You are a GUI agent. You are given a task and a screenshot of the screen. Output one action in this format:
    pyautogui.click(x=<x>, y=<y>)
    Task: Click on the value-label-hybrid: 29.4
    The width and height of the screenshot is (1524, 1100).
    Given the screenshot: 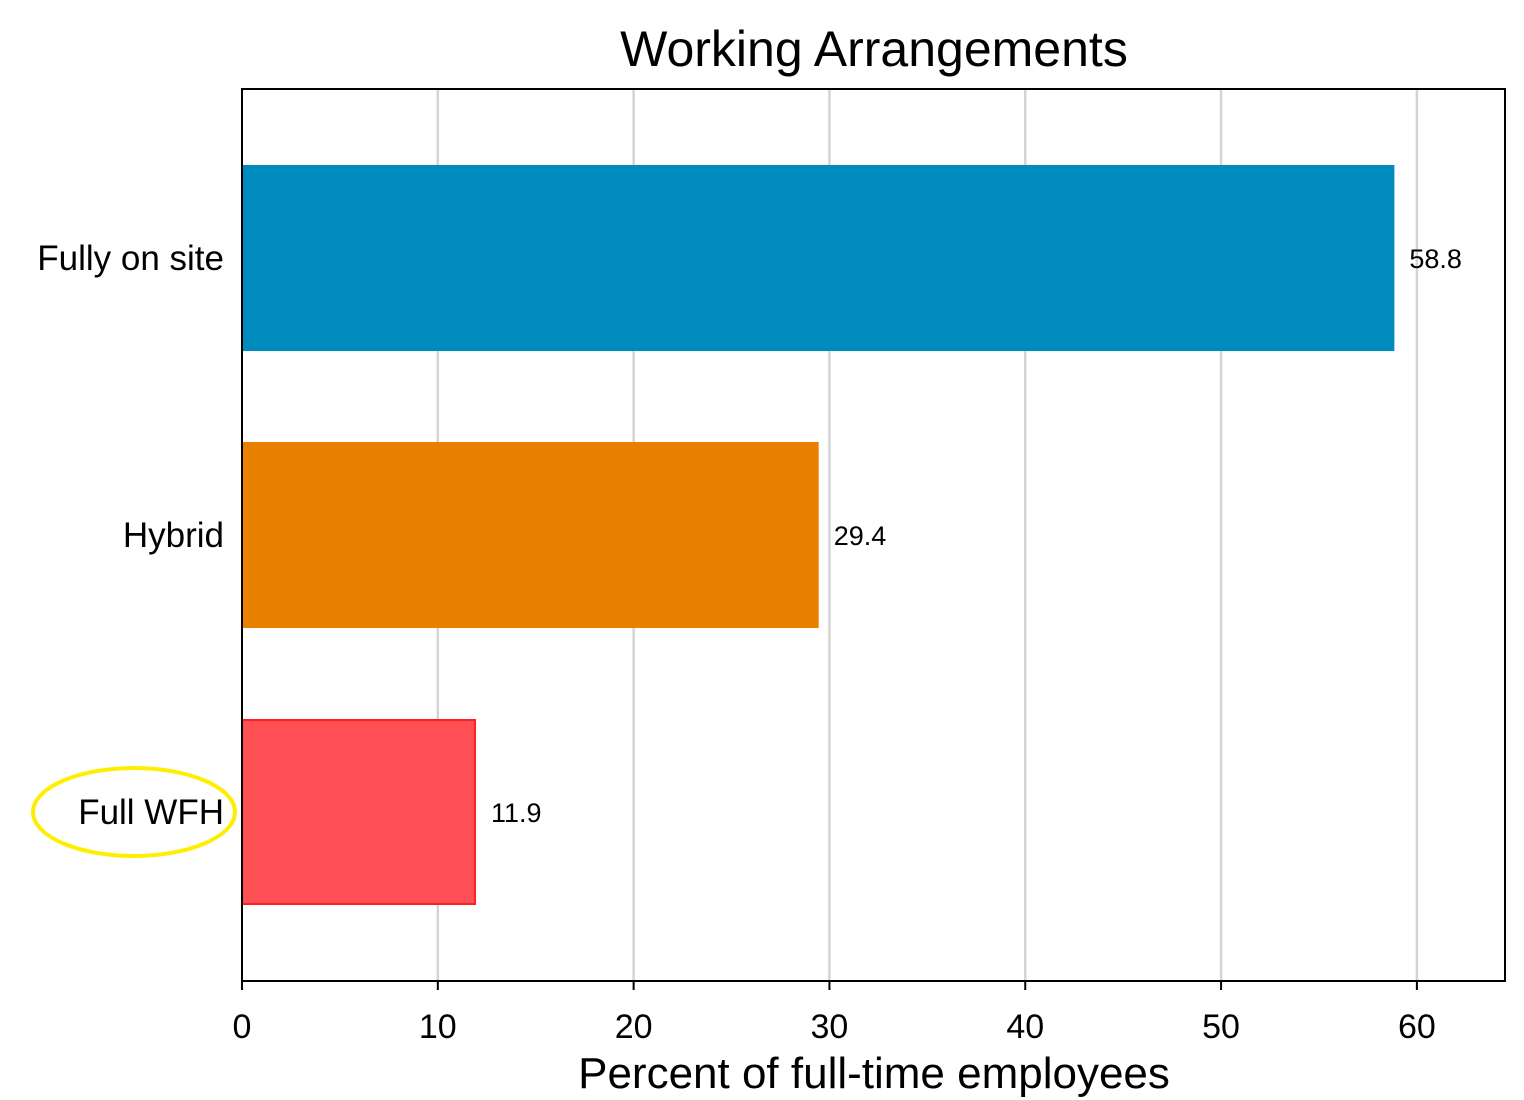 What is the action you would take?
    pyautogui.click(x=860, y=536)
    